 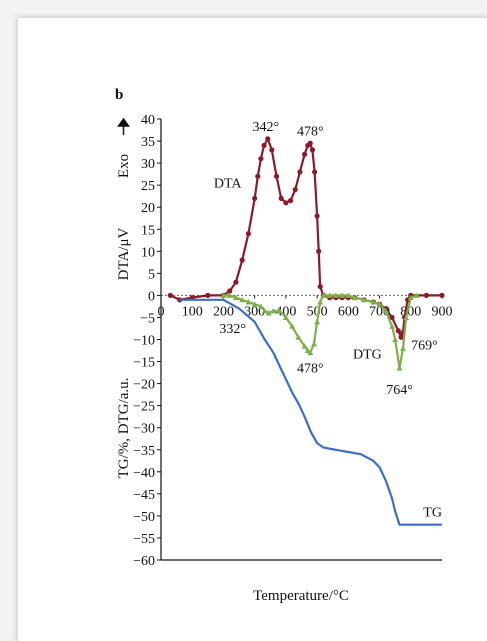 I want to click on x-tick-label: 500, so click(x=317, y=311).